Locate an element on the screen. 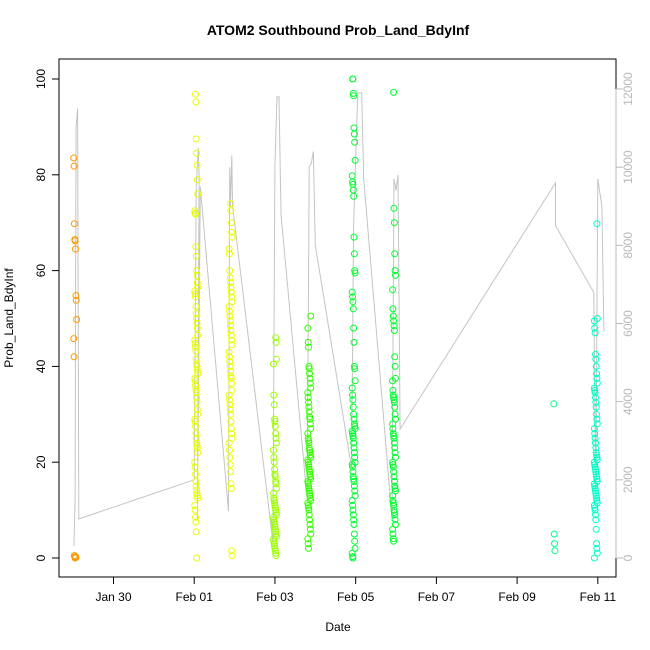 The image size is (650, 650). y2-tick-label: 8000 is located at coordinates (628, 245).